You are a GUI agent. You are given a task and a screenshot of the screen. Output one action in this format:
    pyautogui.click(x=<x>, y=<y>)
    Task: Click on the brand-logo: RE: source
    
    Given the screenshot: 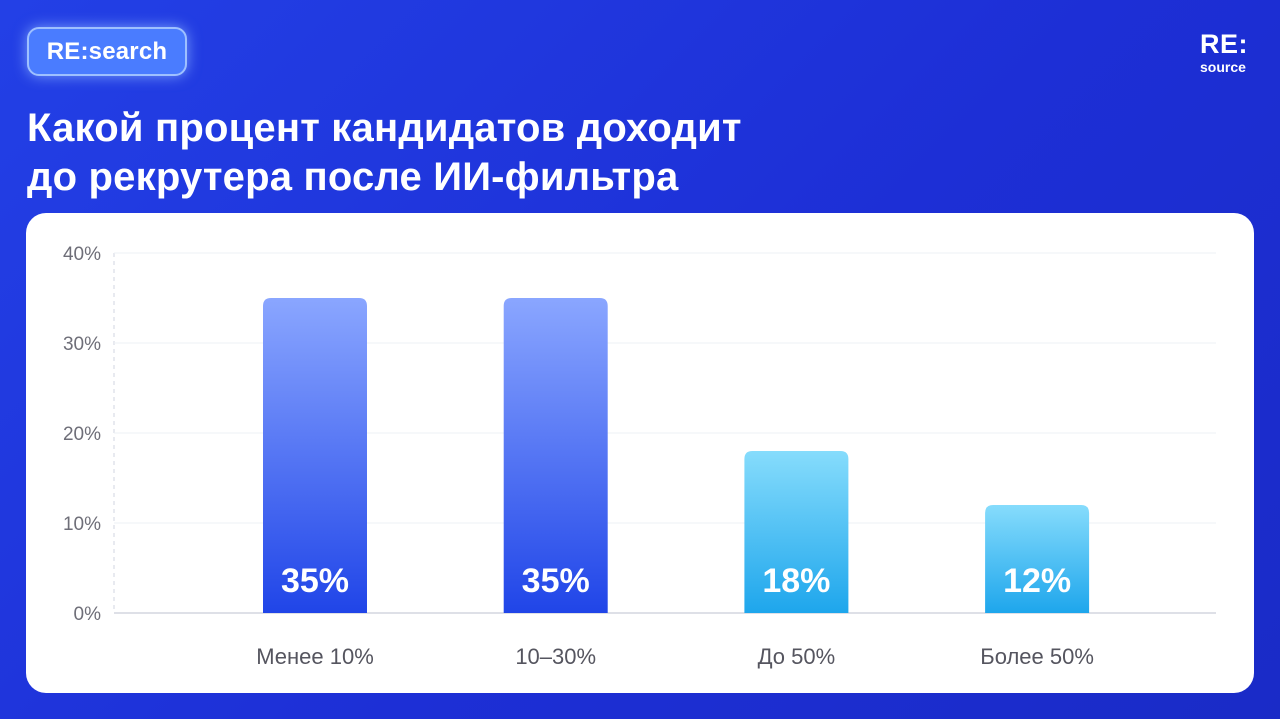 What is the action you would take?
    pyautogui.click(x=1224, y=52)
    